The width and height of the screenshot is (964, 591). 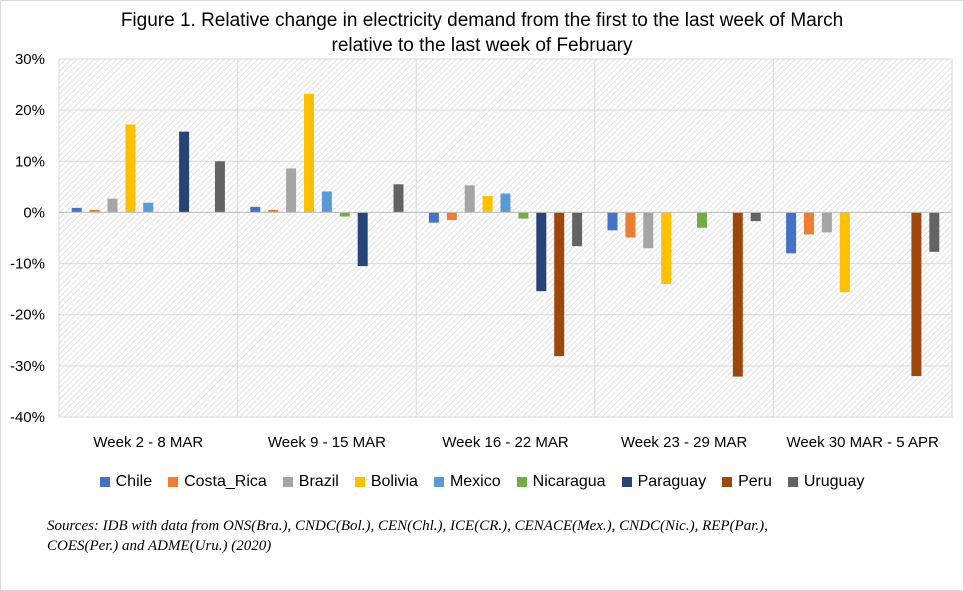 What do you see at coordinates (318, 481) in the screenshot?
I see `legend-label: Brazil` at bounding box center [318, 481].